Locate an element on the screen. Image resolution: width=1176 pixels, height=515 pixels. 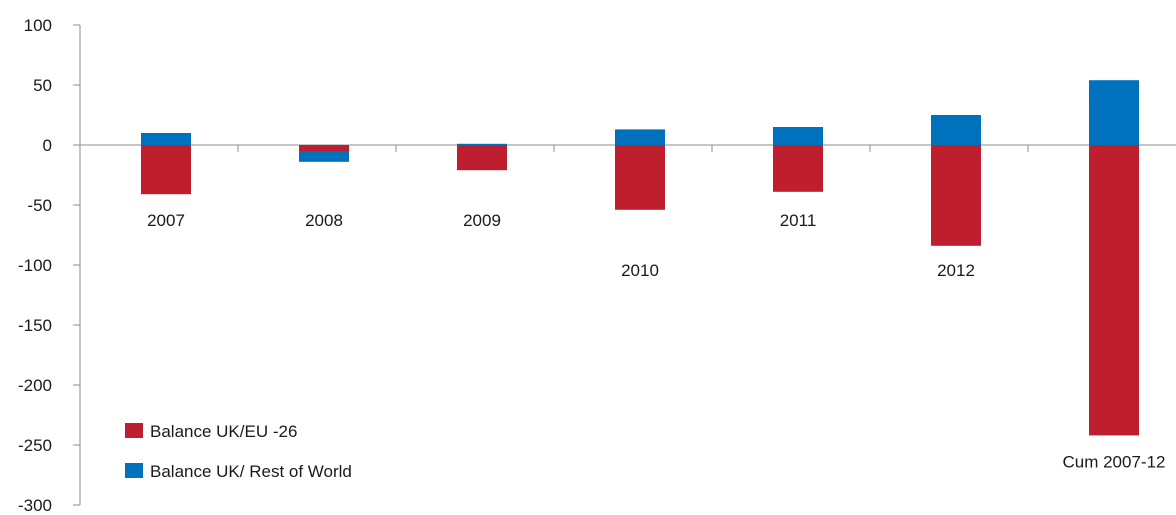
y-tick-label: -250 is located at coordinates (35, 445).